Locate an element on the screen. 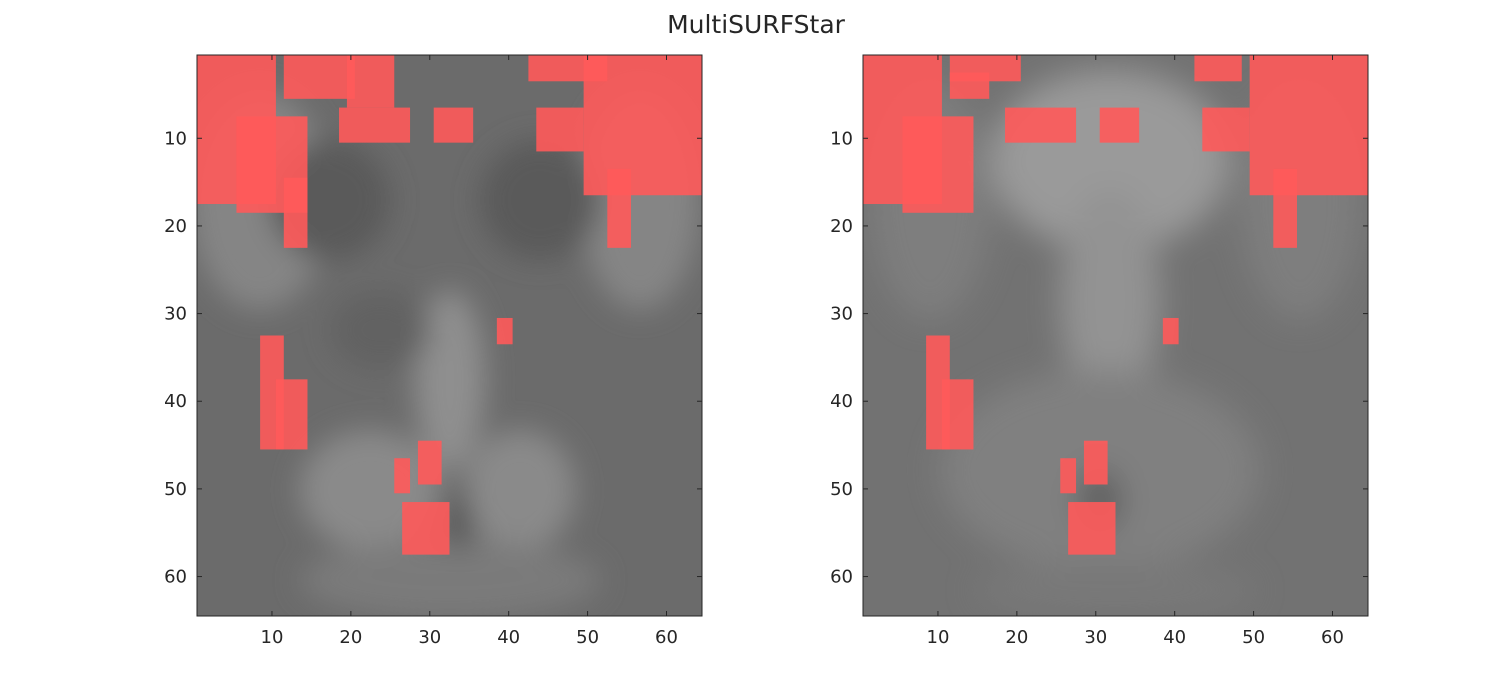 The height and width of the screenshot is (694, 1512). xtick-label-right-10: 10 is located at coordinates (938, 637).